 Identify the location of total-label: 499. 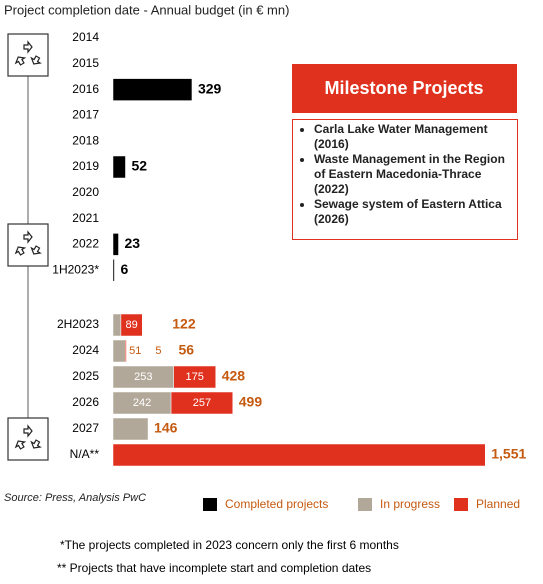
(251, 402).